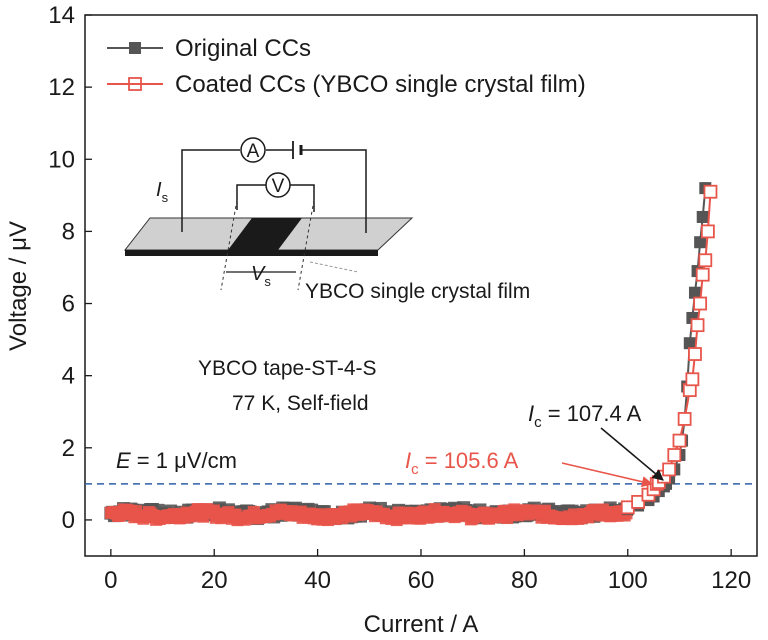  Describe the element at coordinates (585, 416) in the screenshot. I see `ic-label-original: Ic = 107.4 A` at that location.